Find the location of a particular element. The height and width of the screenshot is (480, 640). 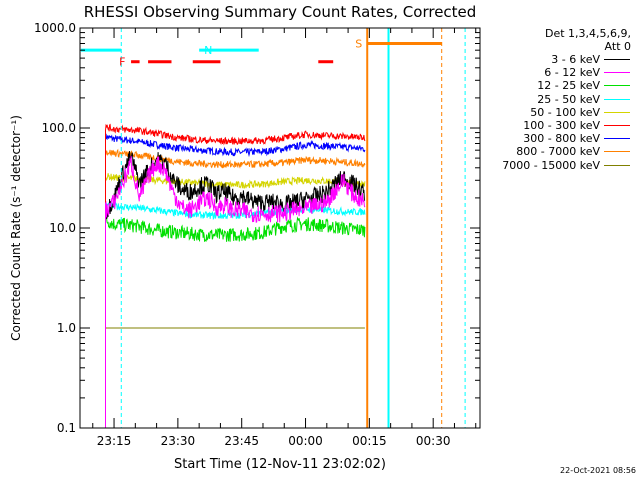

x-tick-label: 00:30 is located at coordinates (433, 441).